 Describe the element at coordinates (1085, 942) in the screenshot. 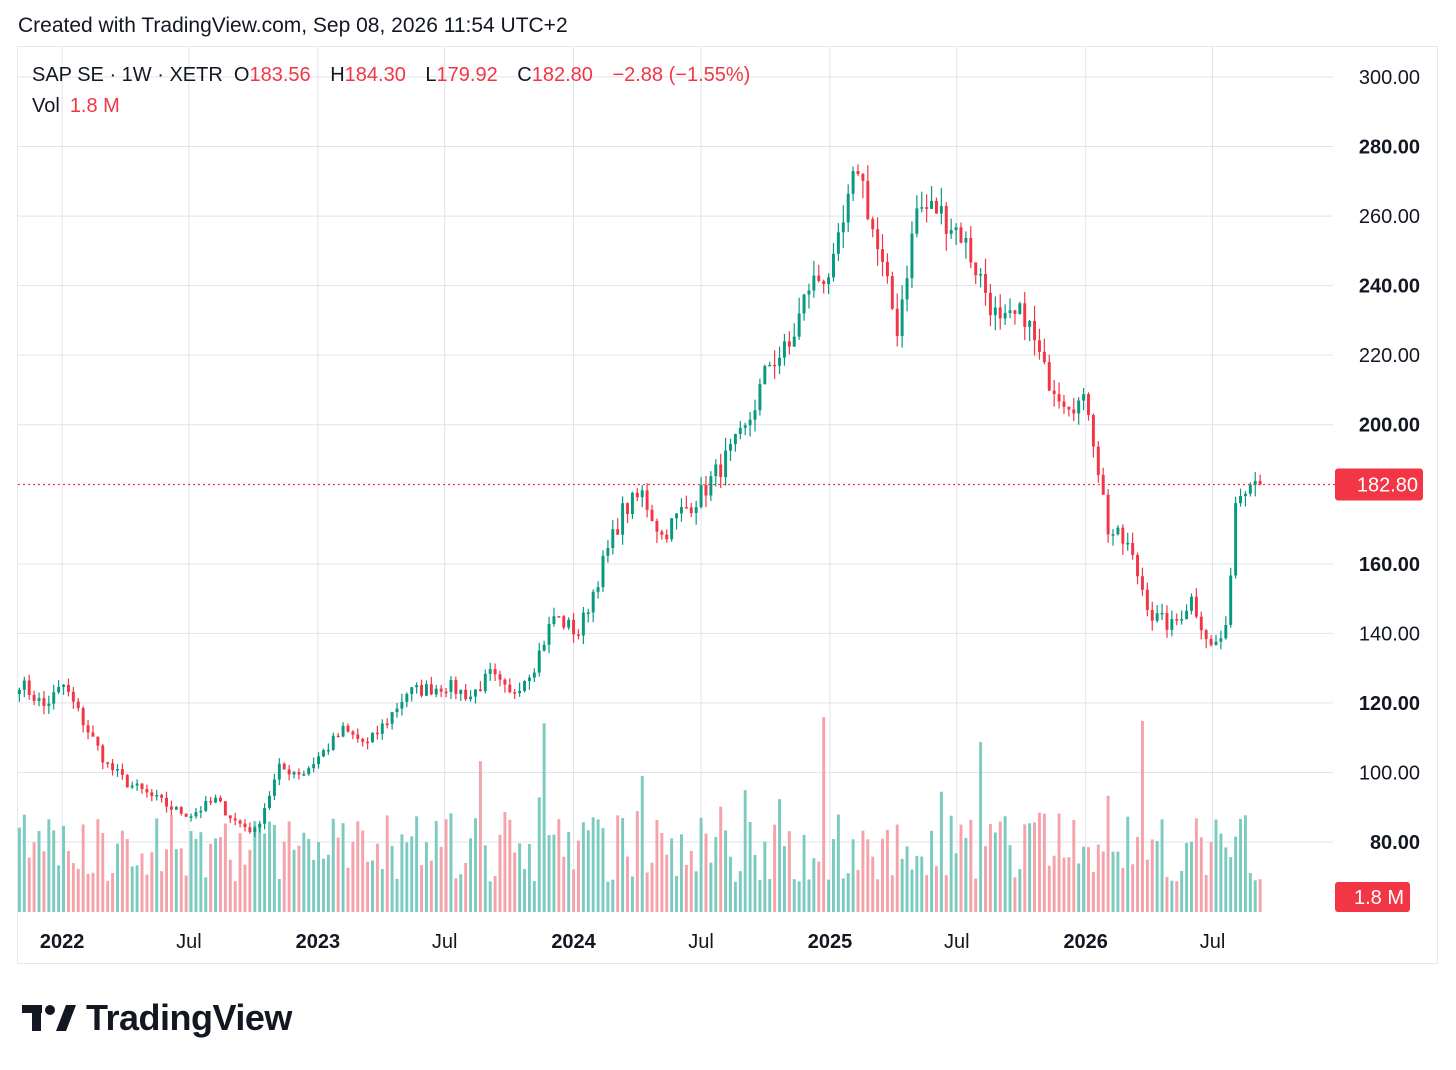

I see `x-tick-label: 2026` at that location.